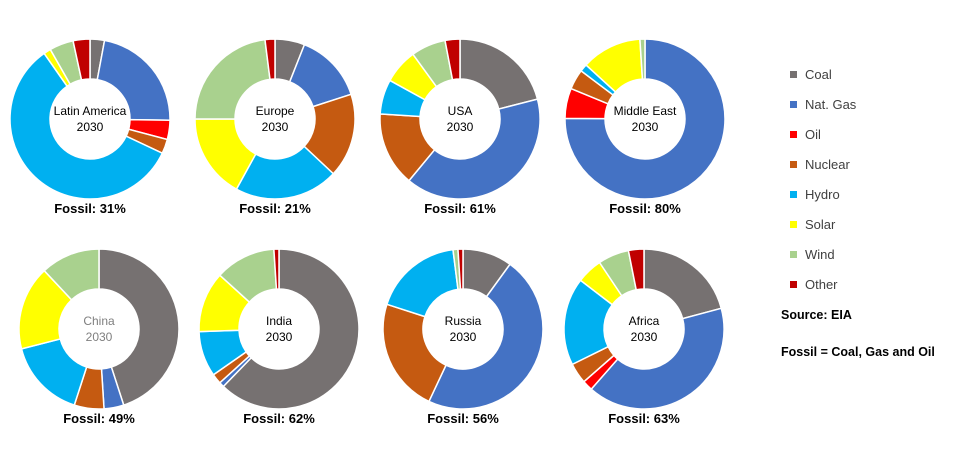 This screenshot has height=449, width=961. I want to click on center-label: Africa 2030, so click(644, 329).